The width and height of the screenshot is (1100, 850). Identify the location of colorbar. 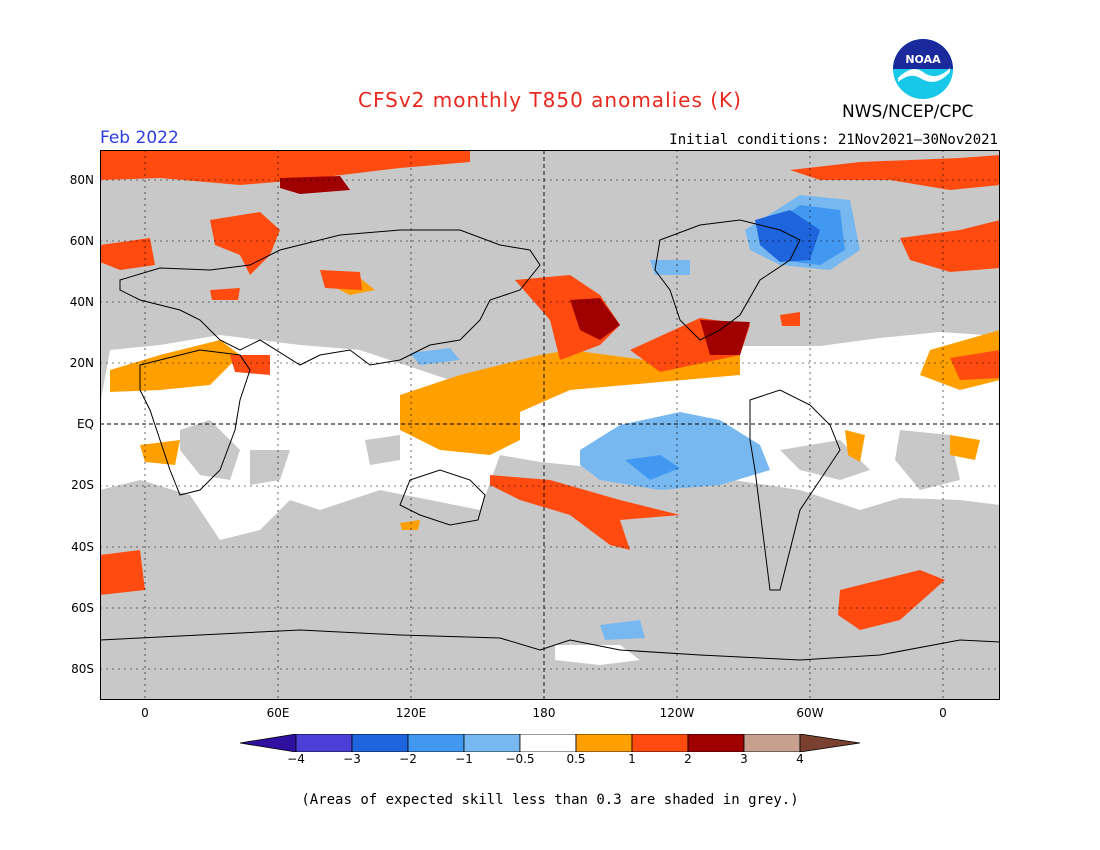
(550, 743).